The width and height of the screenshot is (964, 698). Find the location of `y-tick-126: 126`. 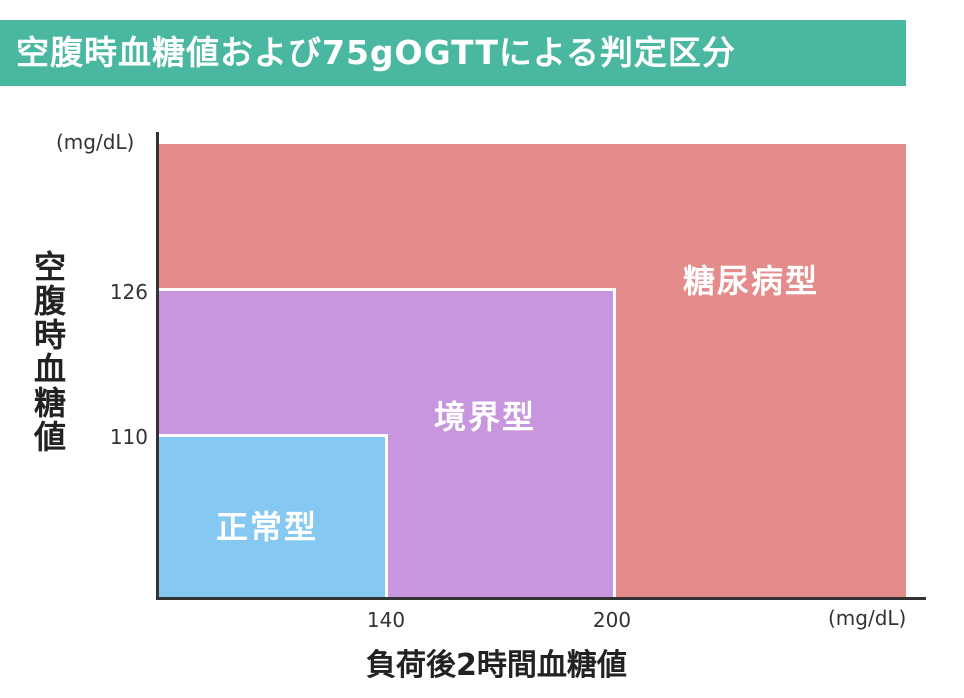

y-tick-126: 126 is located at coordinates (128, 292).